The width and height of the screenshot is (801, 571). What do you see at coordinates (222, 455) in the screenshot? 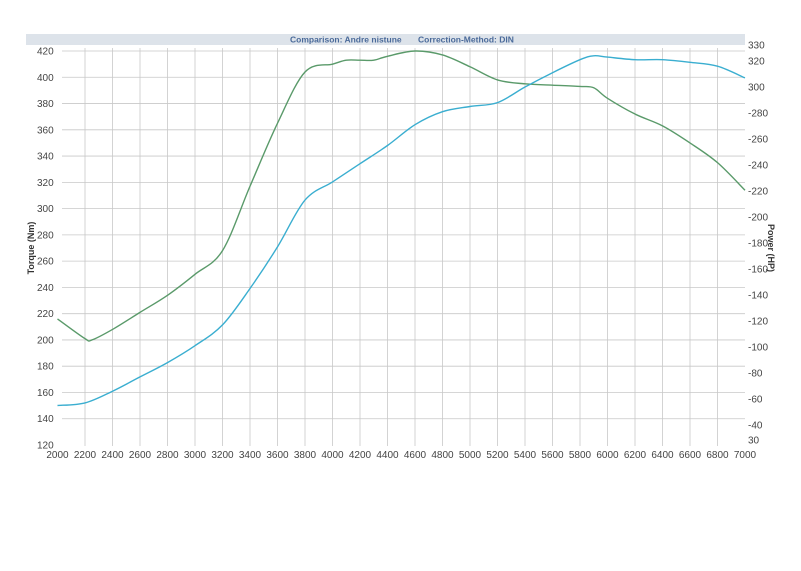
I see `x-tick-label: 3200` at bounding box center [222, 455].